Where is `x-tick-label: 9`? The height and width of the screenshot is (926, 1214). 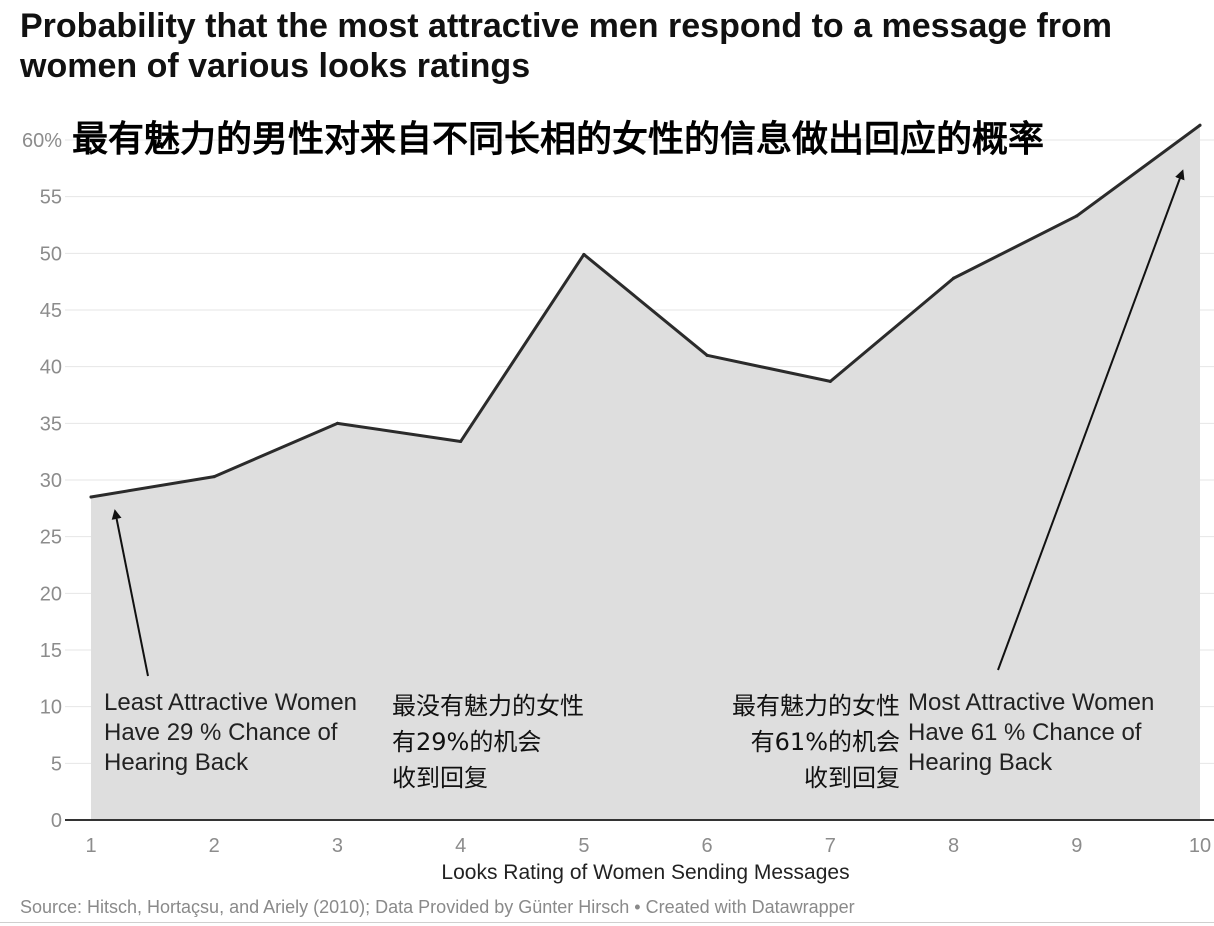
x-tick-label: 9 is located at coordinates (1076, 846).